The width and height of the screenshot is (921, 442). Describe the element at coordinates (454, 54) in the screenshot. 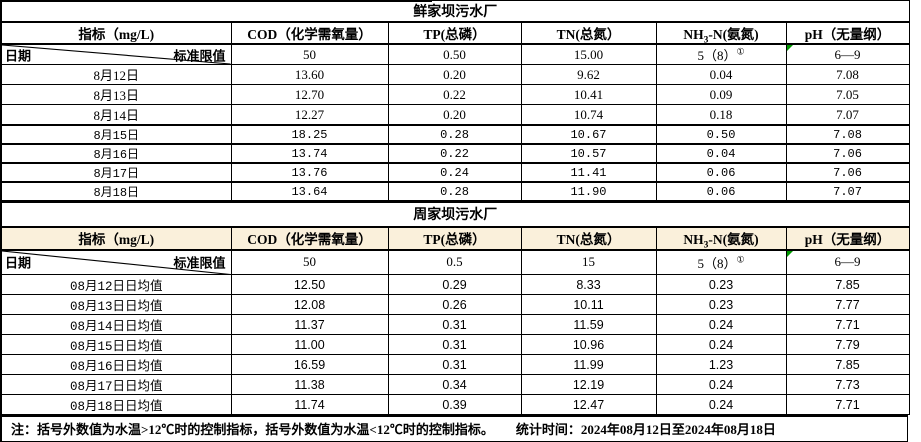

I see `limit-tp: 0.50` at that location.